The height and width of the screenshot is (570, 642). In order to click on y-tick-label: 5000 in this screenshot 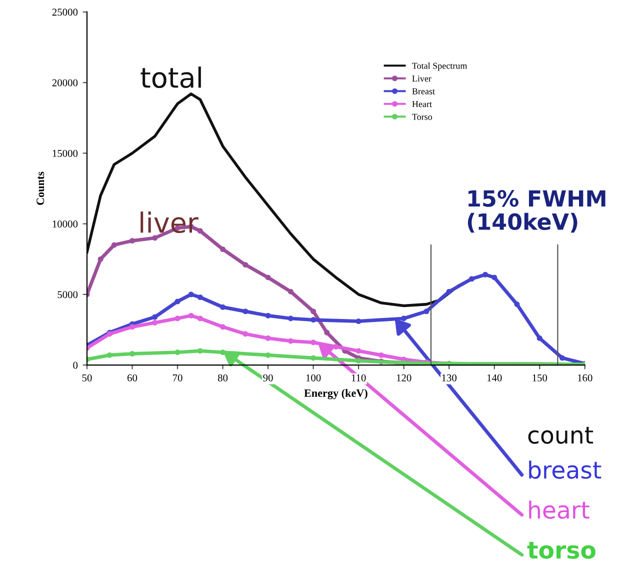, I will do `click(68, 294)`.